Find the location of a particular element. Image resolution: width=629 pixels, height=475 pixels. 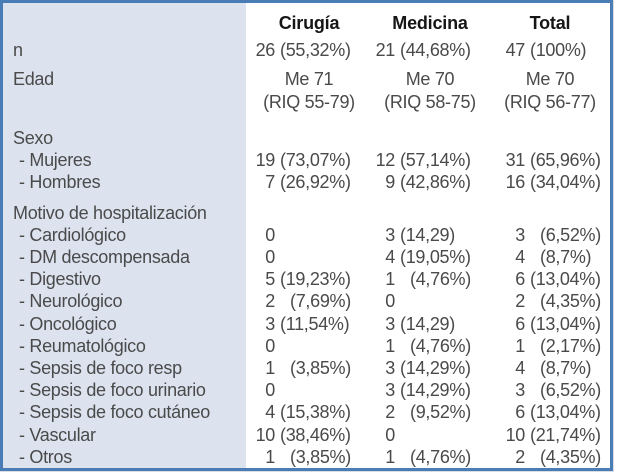

count-value: 6 is located at coordinates (520, 323).